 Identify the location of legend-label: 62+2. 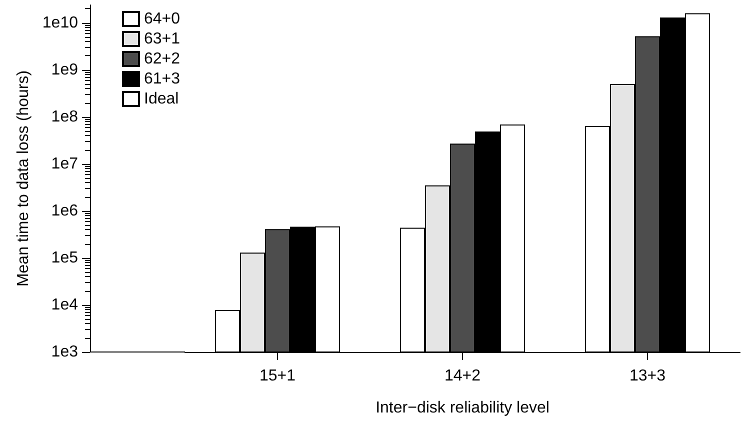
(162, 59).